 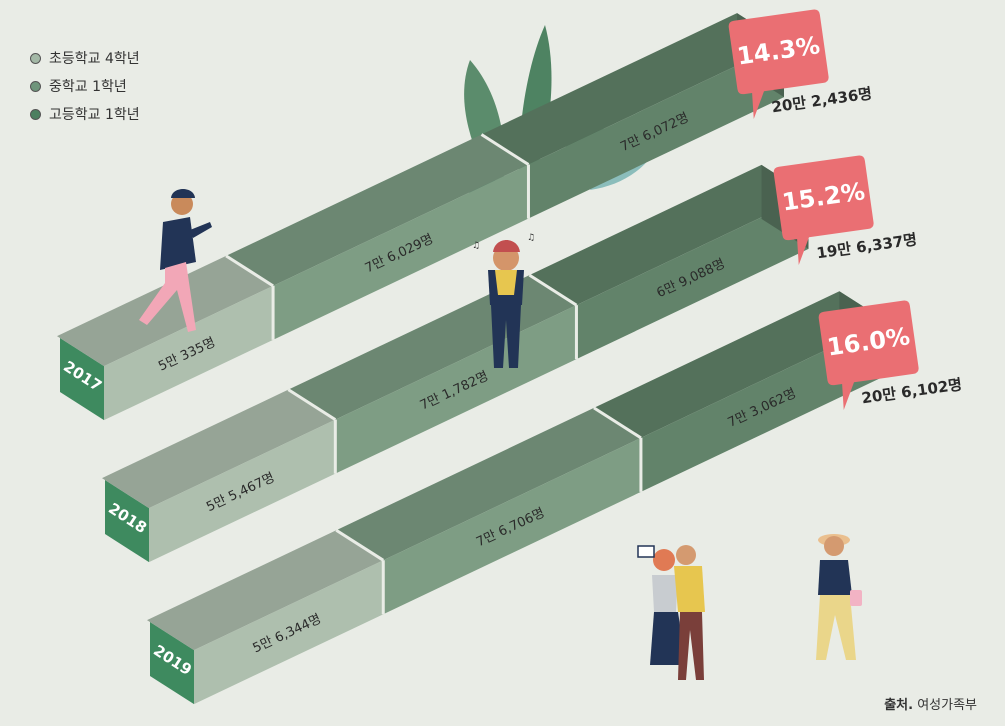 I want to click on legend-item: 초등학교 4학년, so click(x=85, y=58).